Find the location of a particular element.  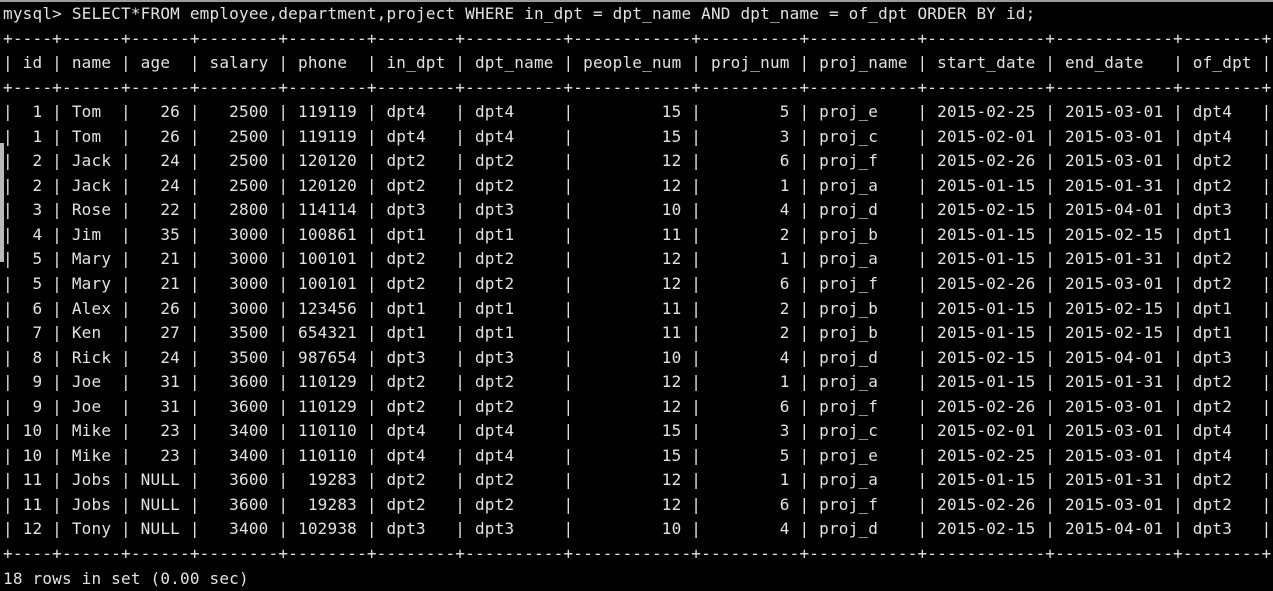

scrollbar-fragment is located at coordinates (2, 202).